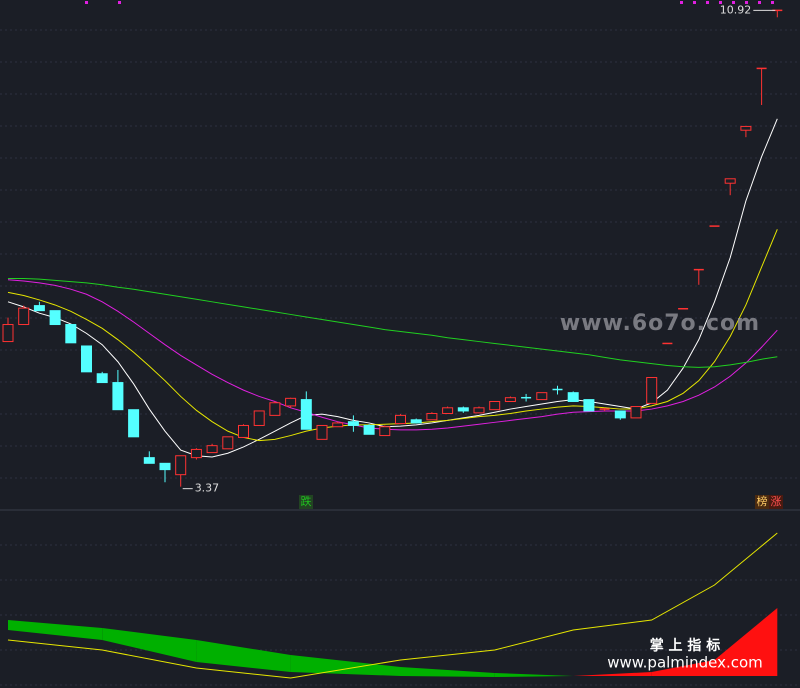  I want to click on ma-line, so click(393, 322).